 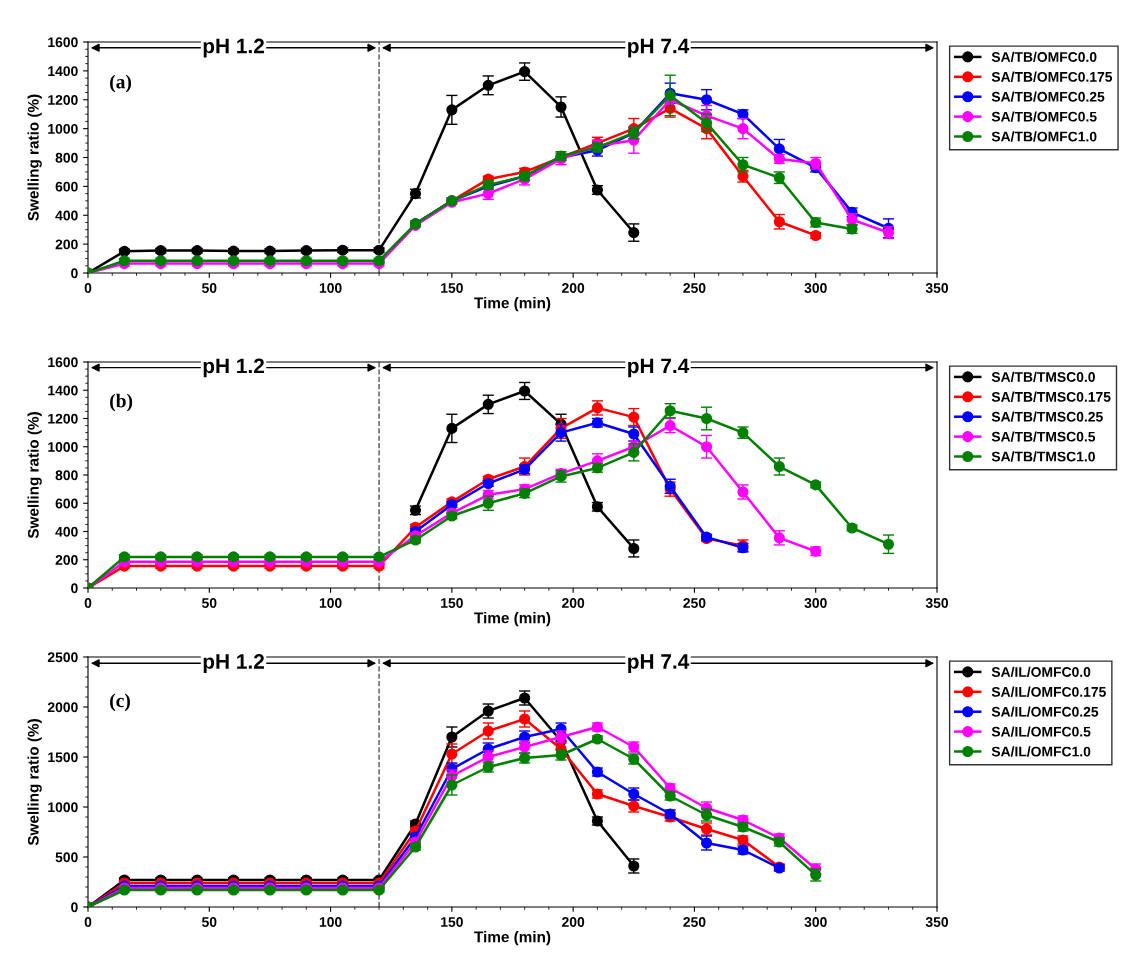 I want to click on y-tick-label: 2500, so click(x=62, y=657).